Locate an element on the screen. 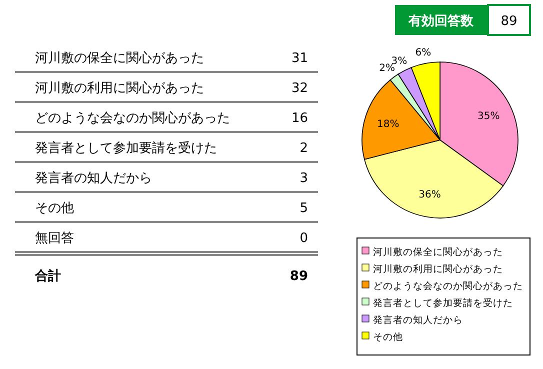 The width and height of the screenshot is (543, 369). category-label: 無回答 is located at coordinates (54, 238).